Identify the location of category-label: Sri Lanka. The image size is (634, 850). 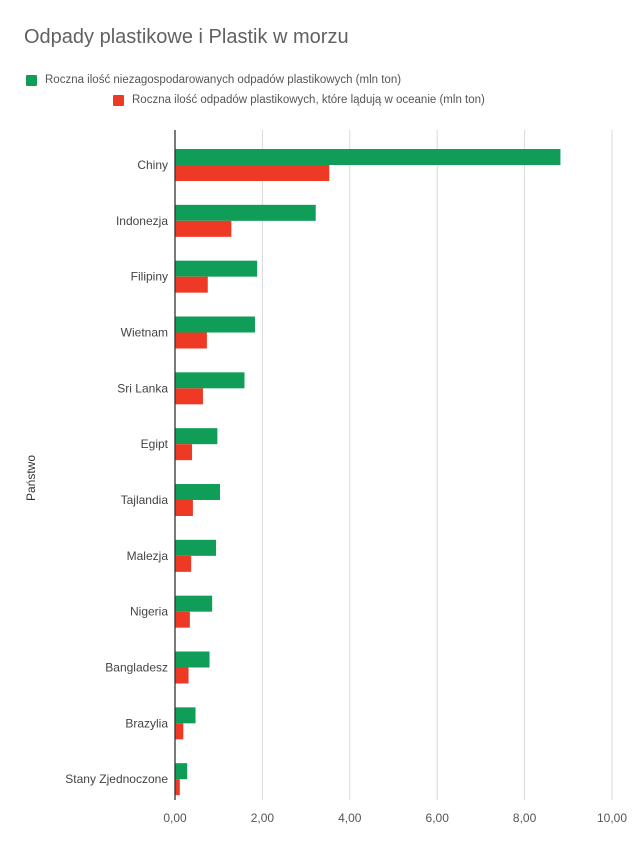
(142, 388).